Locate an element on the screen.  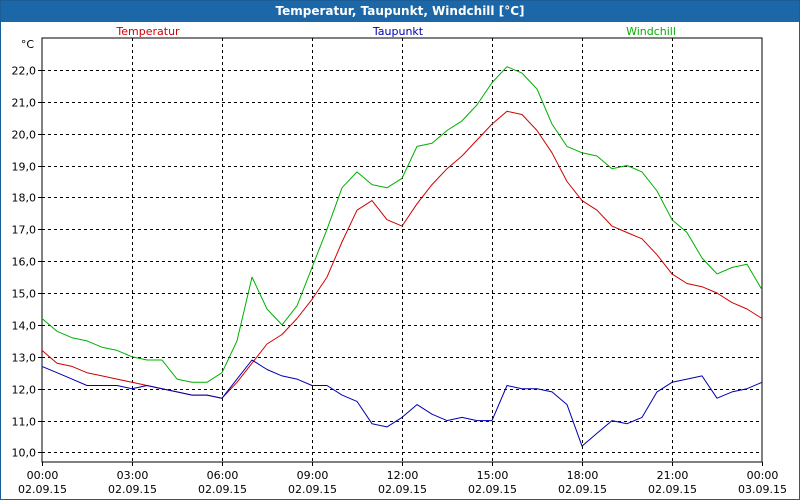
y-tick-label: 20,0 is located at coordinates (24, 135).